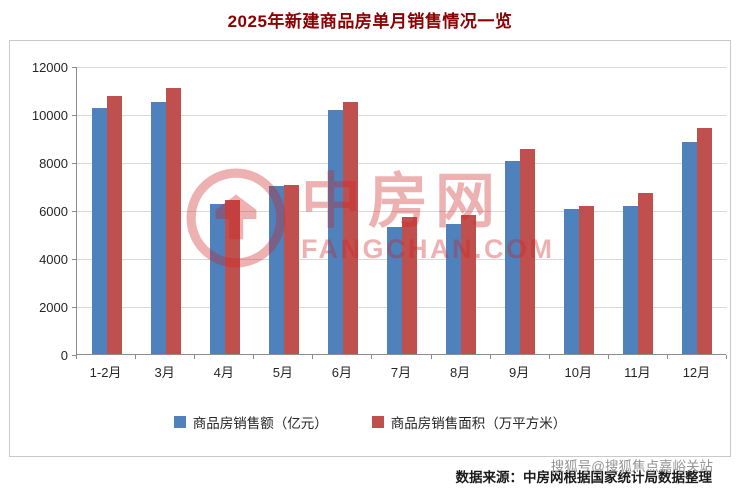  Describe the element at coordinates (335, 232) in the screenshot. I see `bar-sales-value-6月` at that location.